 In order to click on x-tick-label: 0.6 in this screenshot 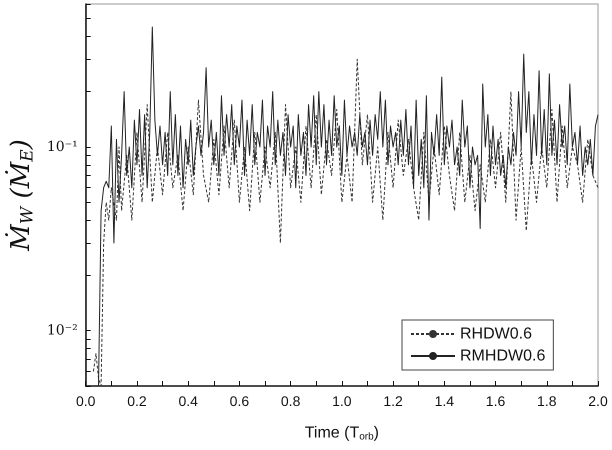, I will do `click(240, 401)`.